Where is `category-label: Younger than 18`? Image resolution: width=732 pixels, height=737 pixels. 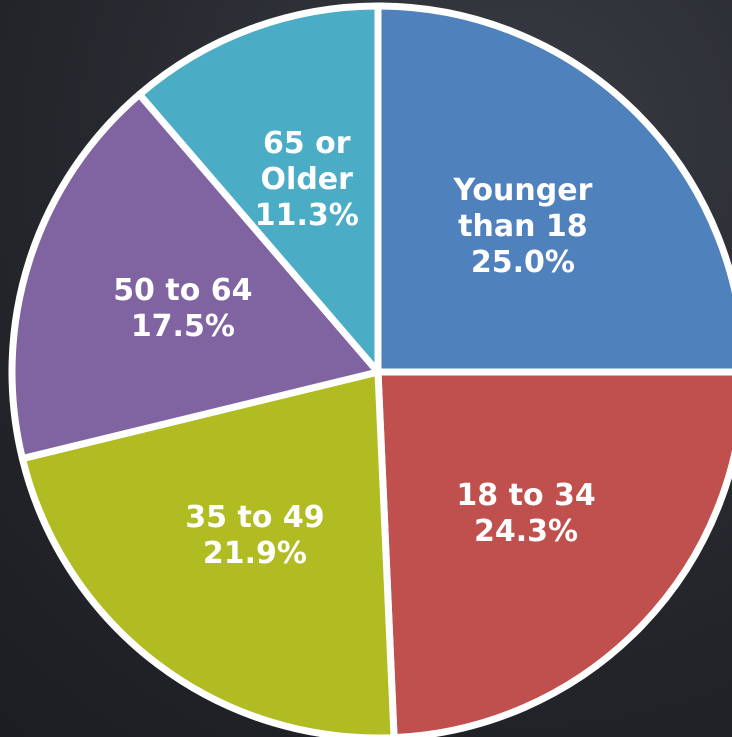 category-label: Younger than 18 is located at coordinates (523, 209).